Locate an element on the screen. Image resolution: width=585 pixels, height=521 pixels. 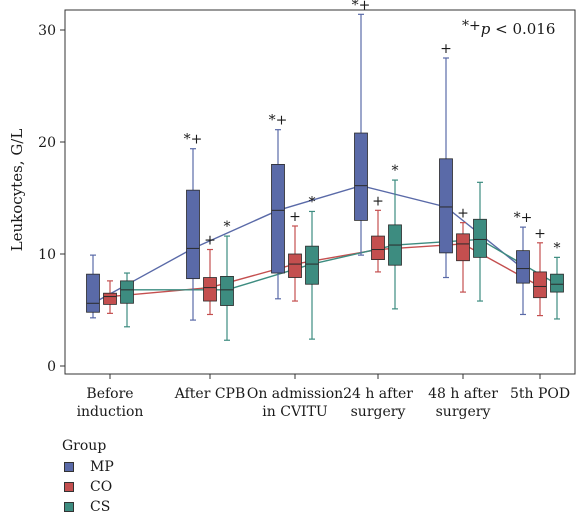
legend-item-cs: CS is located at coordinates (89, 507).